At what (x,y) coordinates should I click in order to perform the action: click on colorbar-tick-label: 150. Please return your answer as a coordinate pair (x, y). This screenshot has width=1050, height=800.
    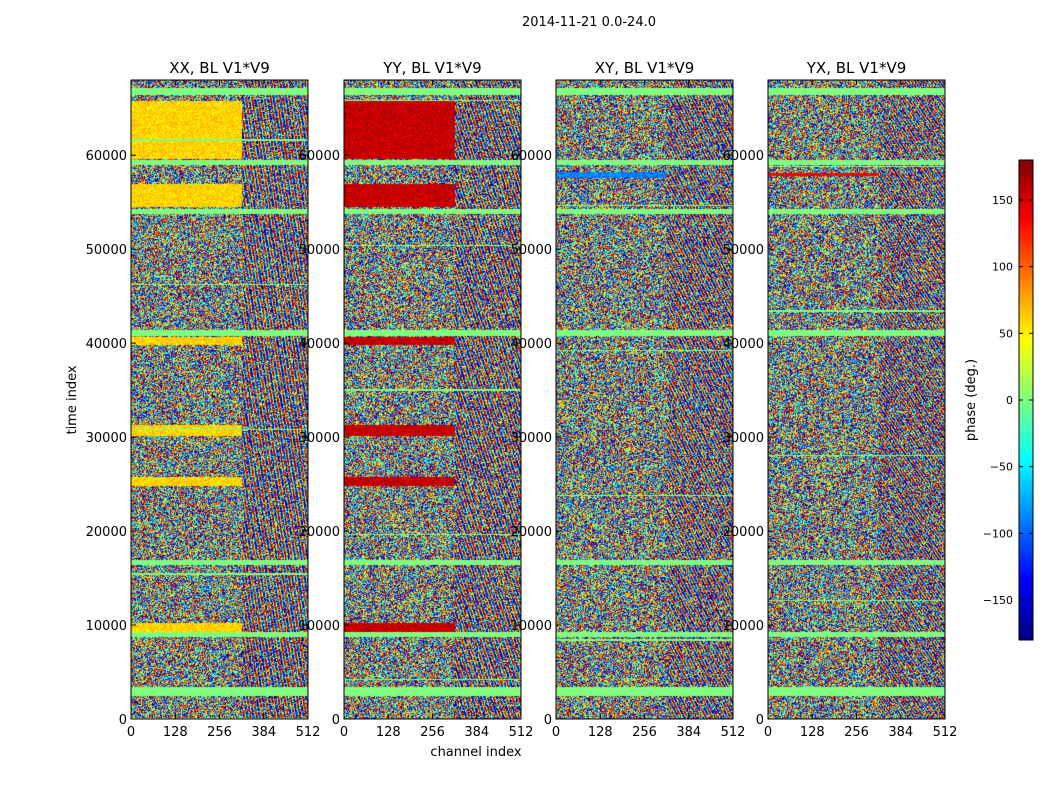
    Looking at the image, I should click on (1002, 200).